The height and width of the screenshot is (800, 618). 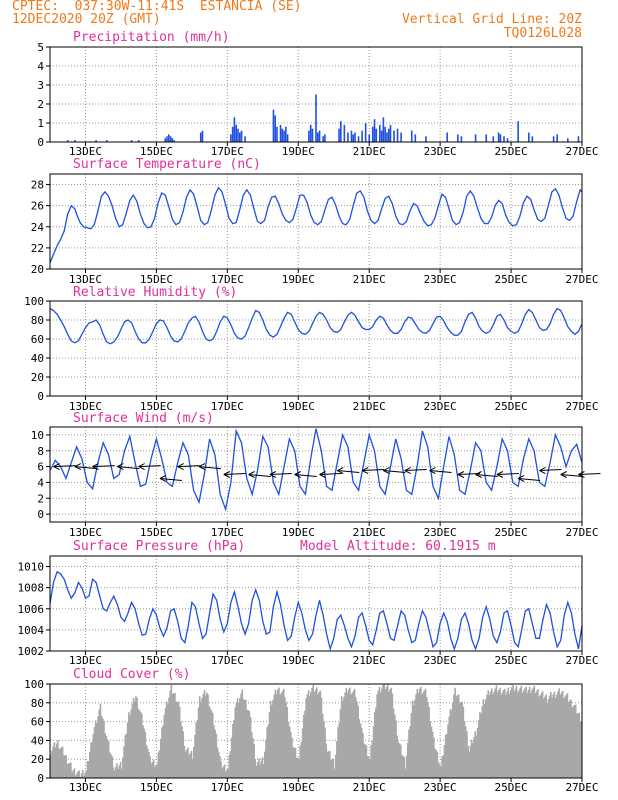 What do you see at coordinates (440, 532) in the screenshot?
I see `wind-xtick-label: 23DEC` at bounding box center [440, 532].